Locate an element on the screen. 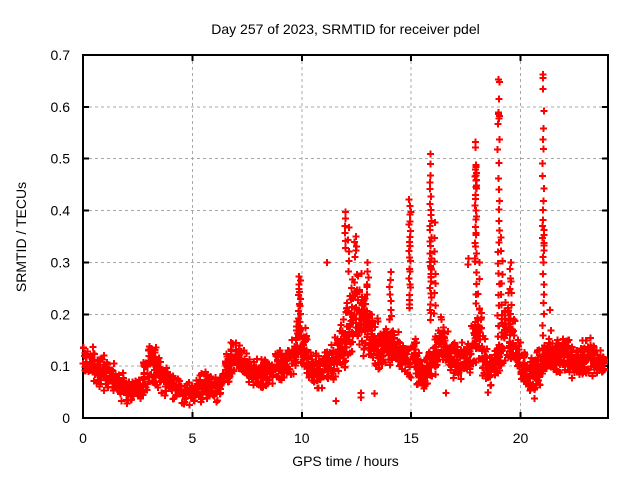 This screenshot has width=640, height=480. y-tick-label: 0.1 is located at coordinates (61, 366).